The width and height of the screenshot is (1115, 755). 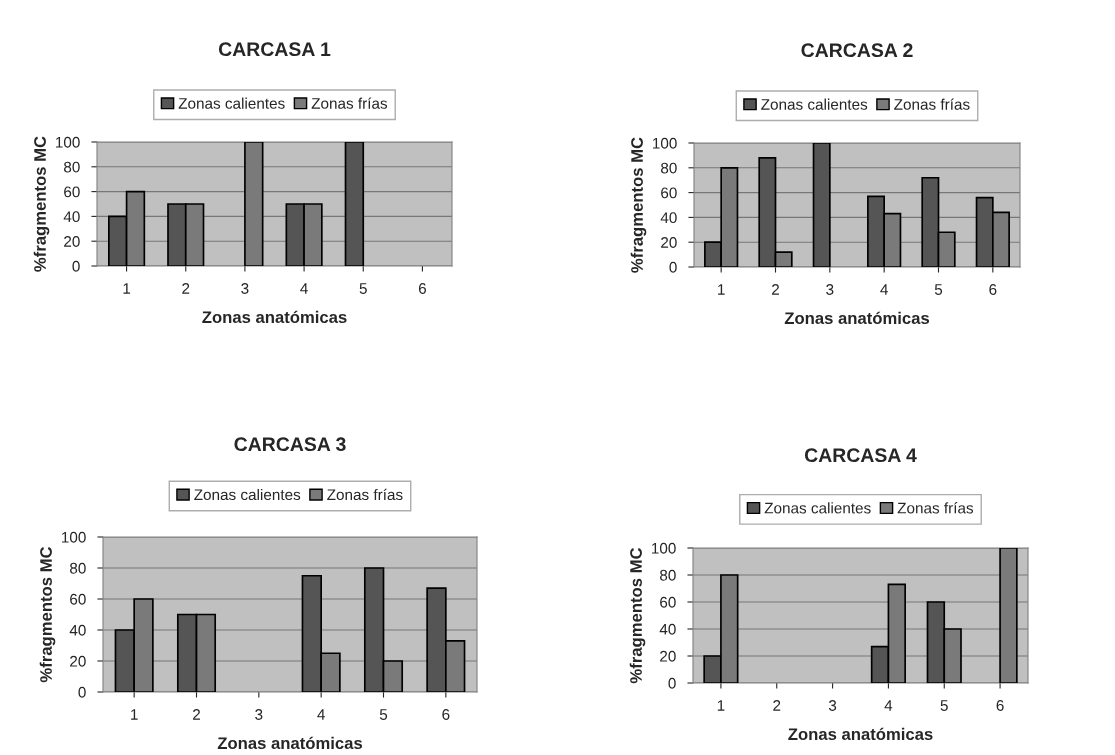 I want to click on chart-title: CARCASA 4, so click(x=860, y=455).